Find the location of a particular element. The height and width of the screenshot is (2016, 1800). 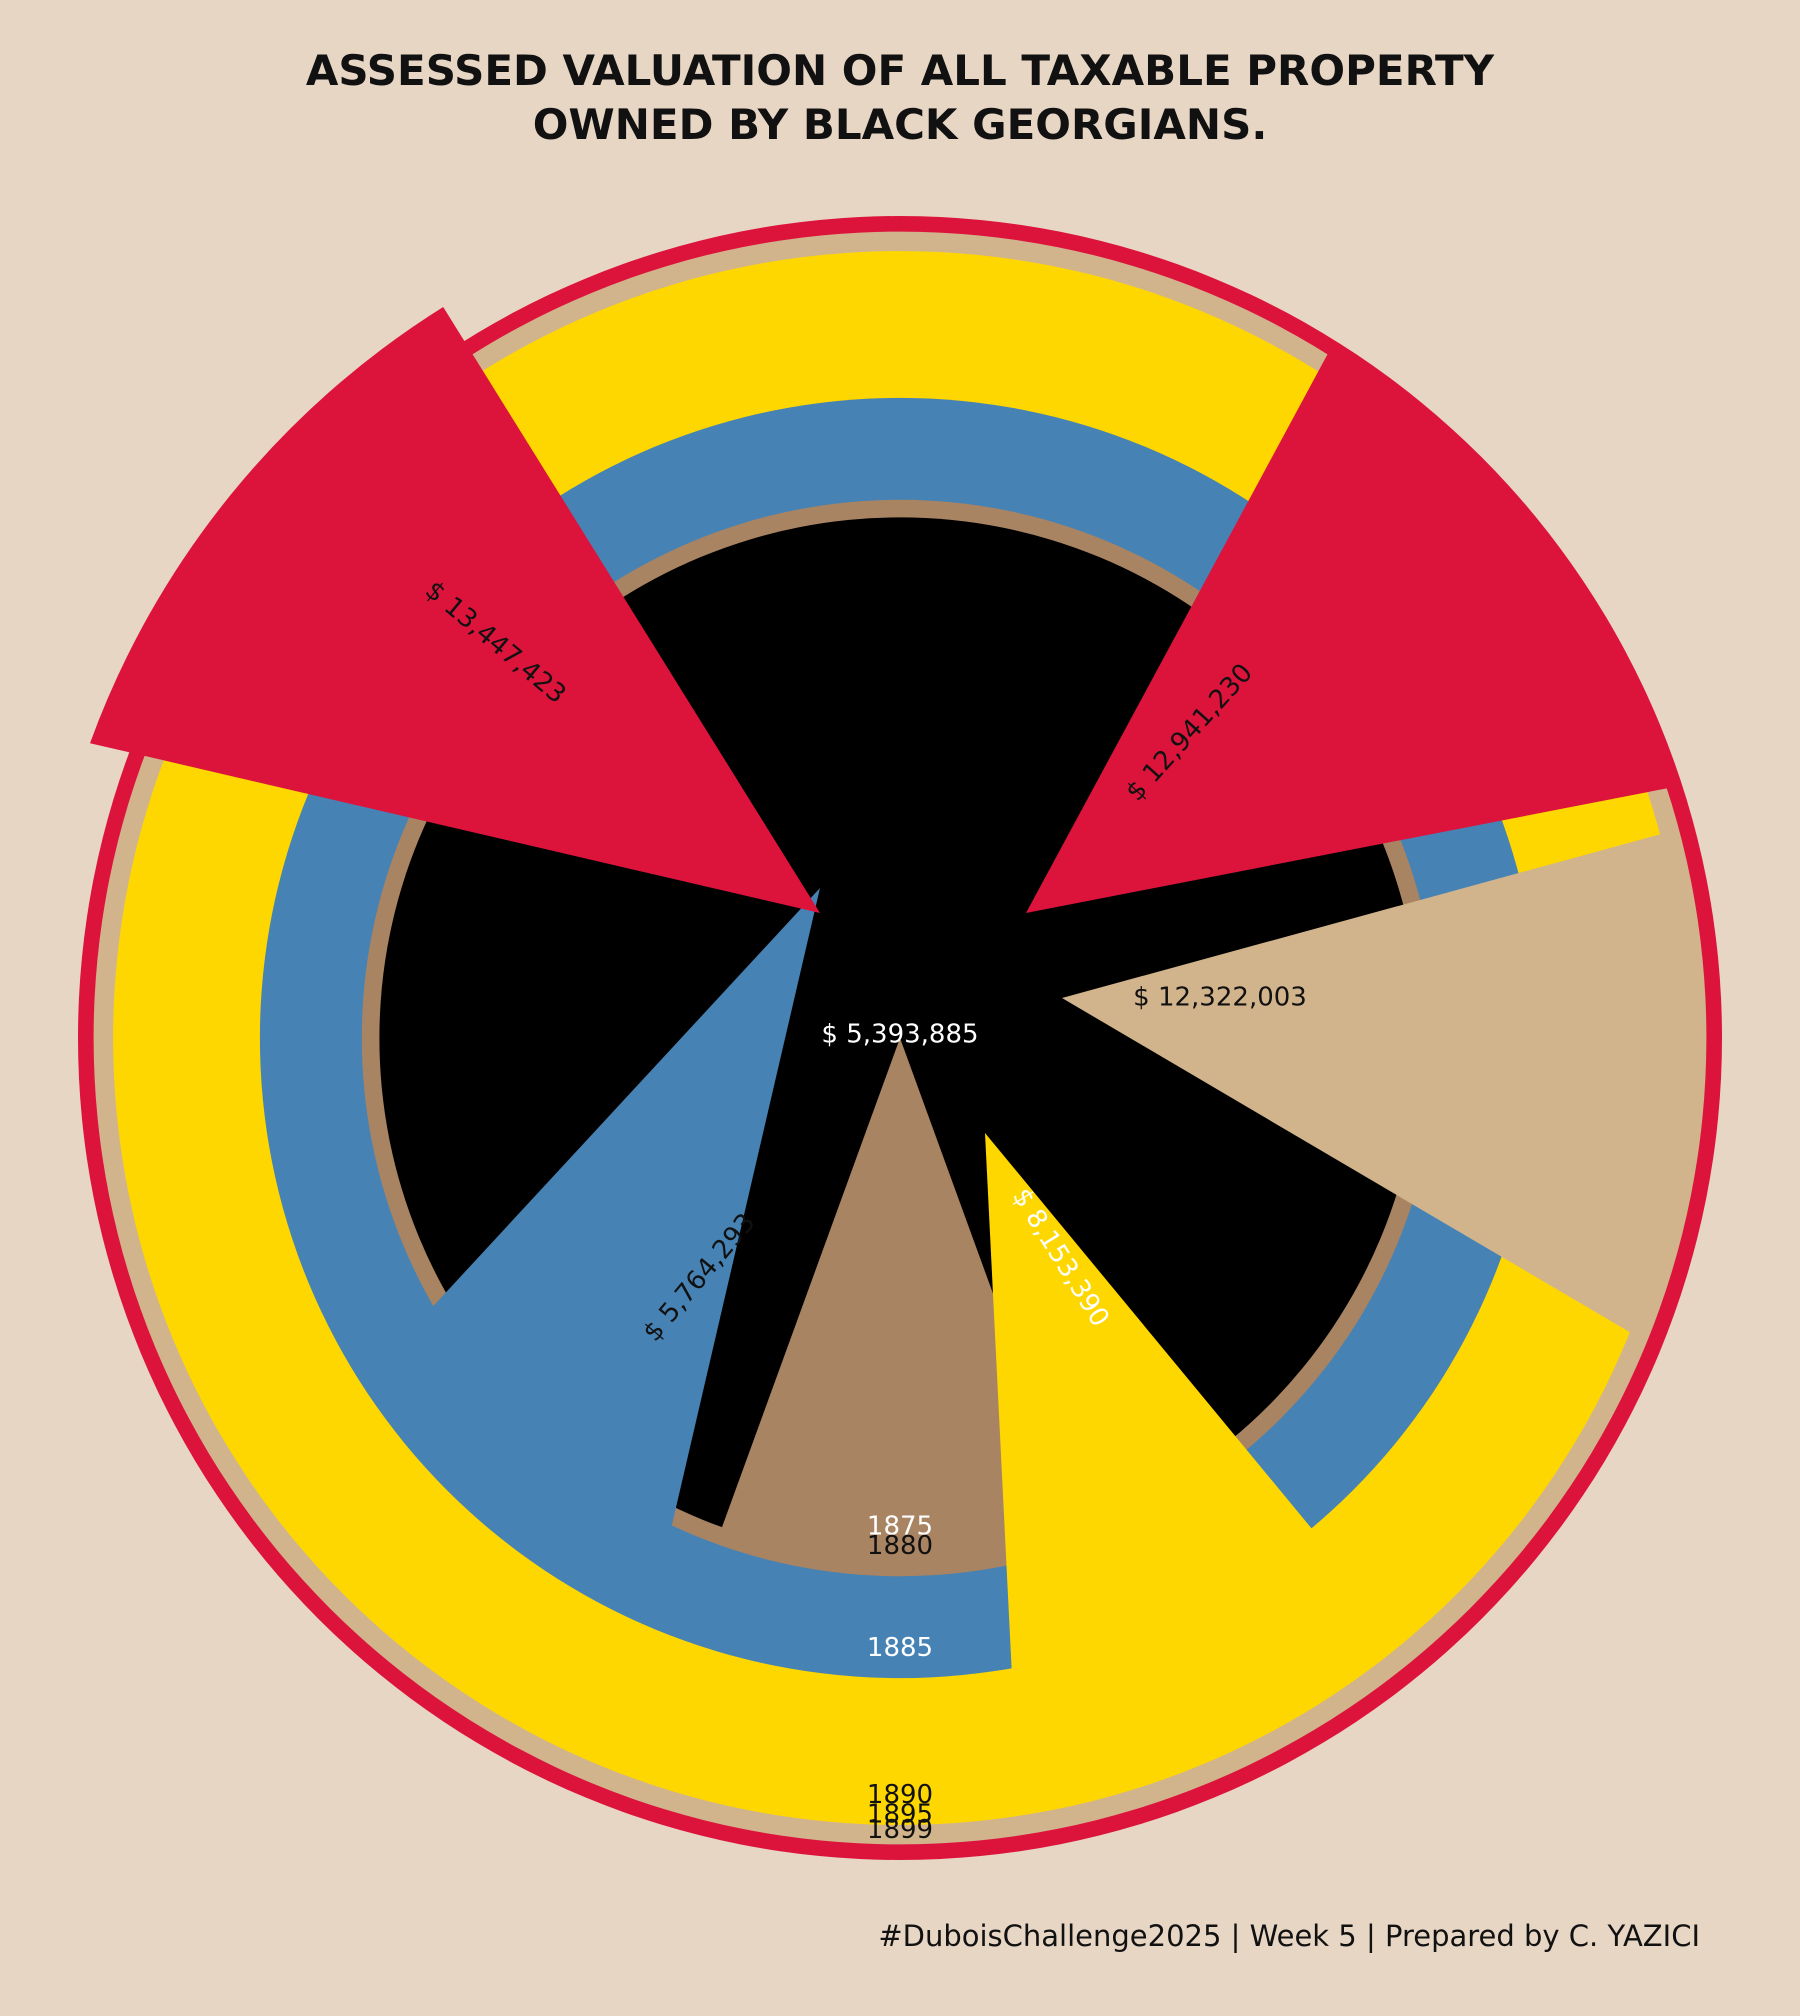

year-label-1880: 1880 is located at coordinates (900, 1546).